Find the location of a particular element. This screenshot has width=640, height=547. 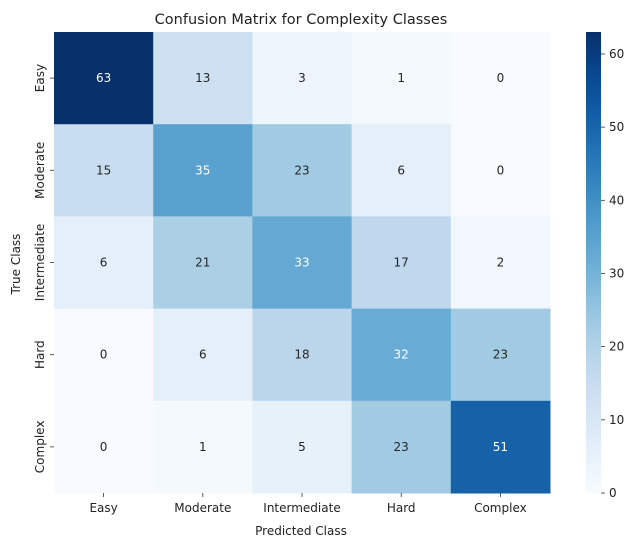

cell-value-label: 51 is located at coordinates (500, 447).